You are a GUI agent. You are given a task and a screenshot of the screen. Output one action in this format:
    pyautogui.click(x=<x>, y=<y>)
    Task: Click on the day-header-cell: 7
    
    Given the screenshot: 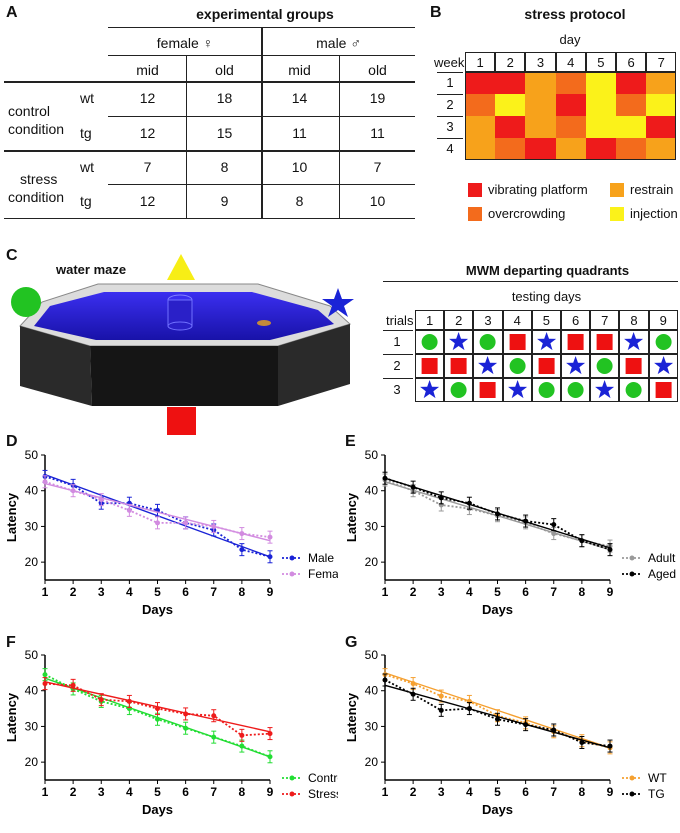 What is the action you would take?
    pyautogui.click(x=661, y=62)
    